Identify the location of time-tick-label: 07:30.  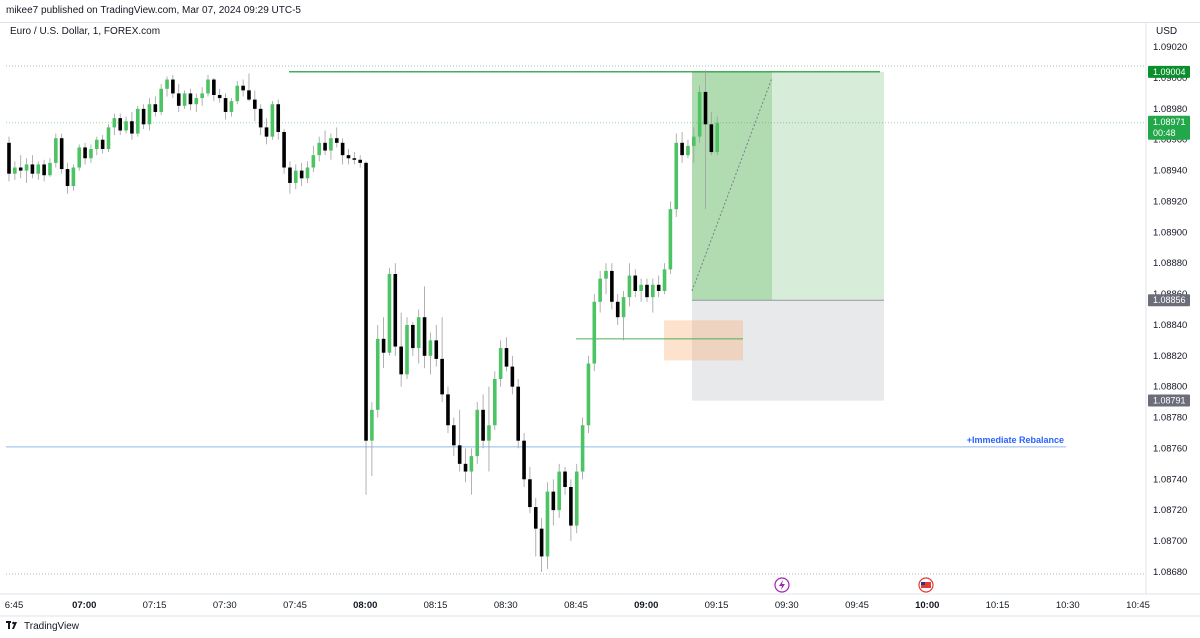
(225, 605).